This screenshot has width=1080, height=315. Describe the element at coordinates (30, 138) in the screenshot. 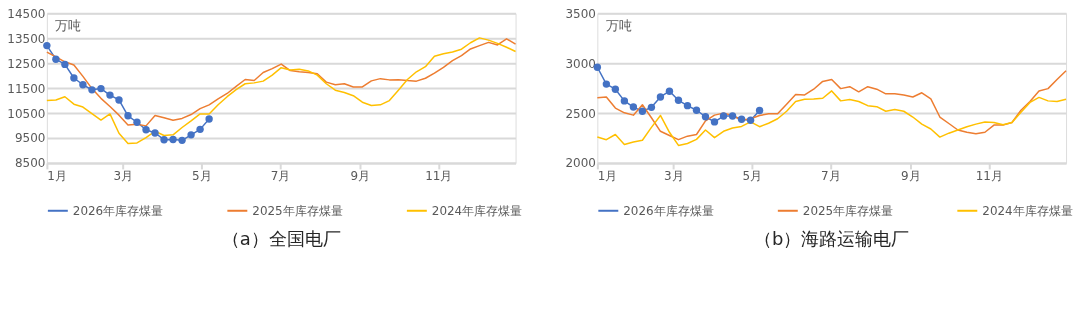

I see `y-tick-label: 9500` at that location.